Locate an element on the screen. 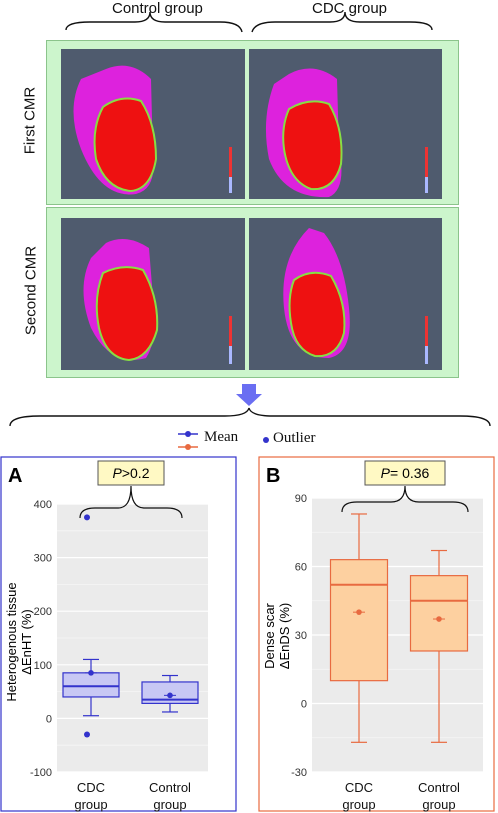 The image size is (498, 813). p-value-box-b is located at coordinates (405, 473).